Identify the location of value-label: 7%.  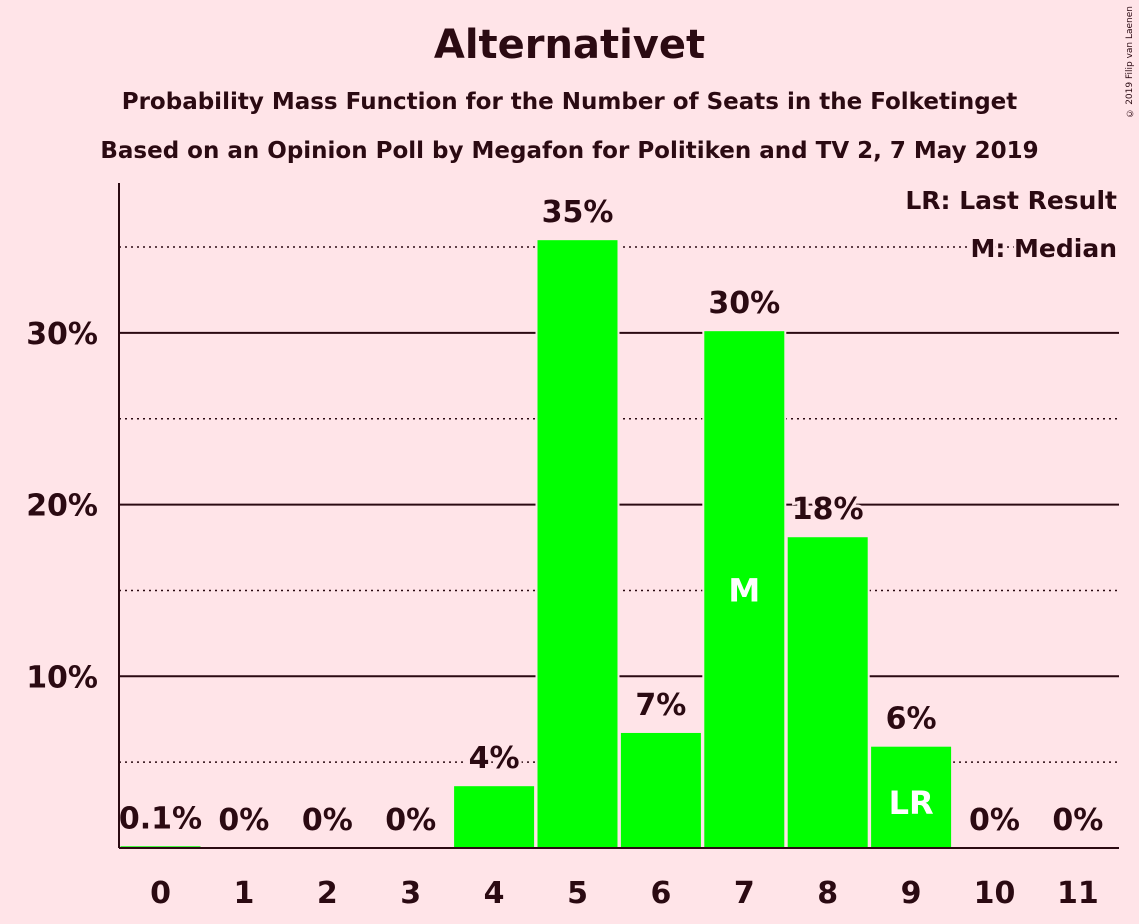
(660, 705).